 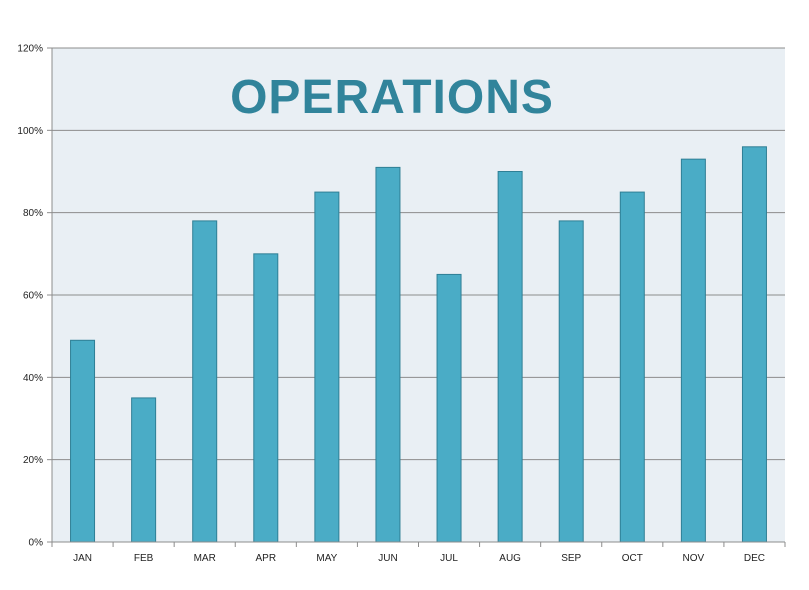 What do you see at coordinates (418, 553) in the screenshot?
I see `x-axis-ticks: JAN FEB MAR APR MAY JUN JUL AUG SEP OCT NOV DEC` at bounding box center [418, 553].